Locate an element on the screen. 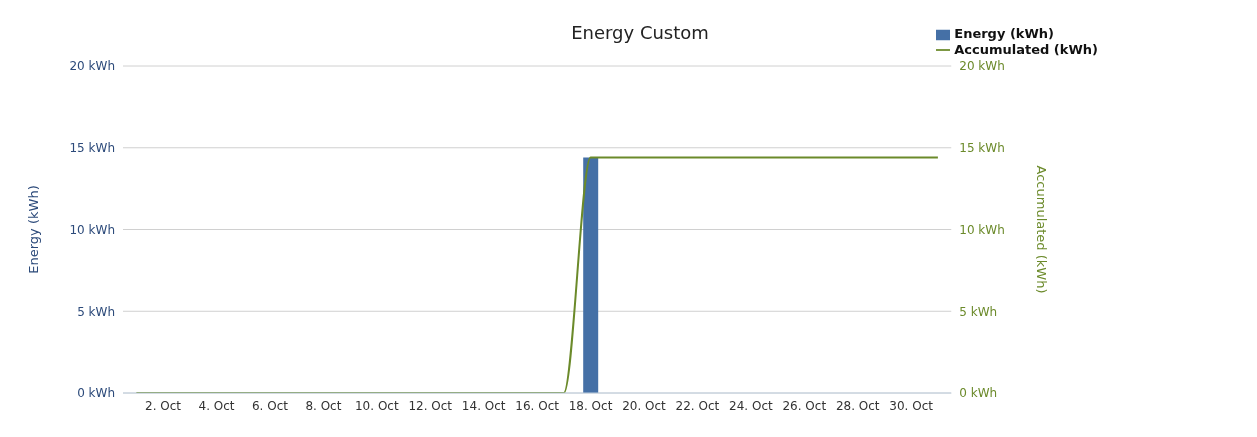 The width and height of the screenshot is (1257, 437). x-tick-label: 6. Oct is located at coordinates (270, 405).